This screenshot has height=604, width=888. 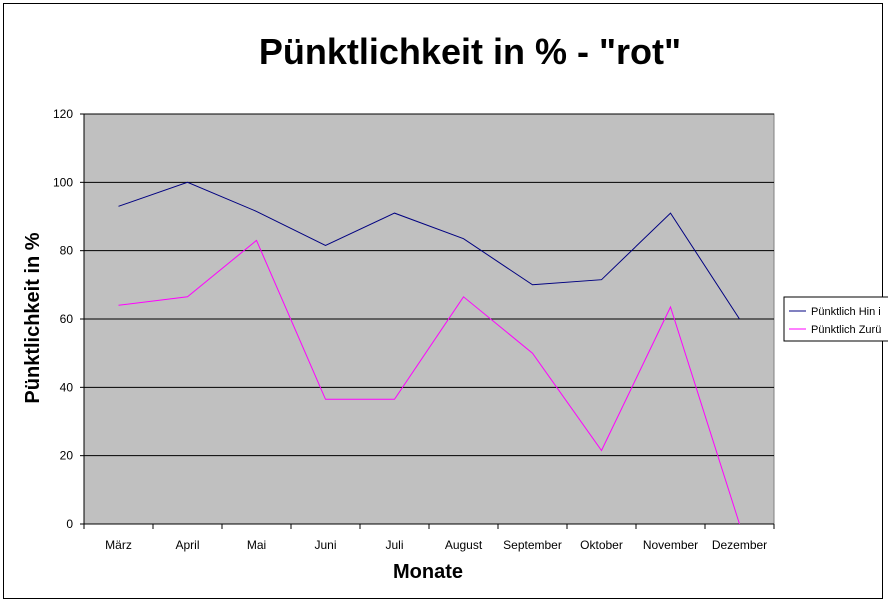 What do you see at coordinates (69, 524) in the screenshot?
I see `y-tick-label: 0` at bounding box center [69, 524].